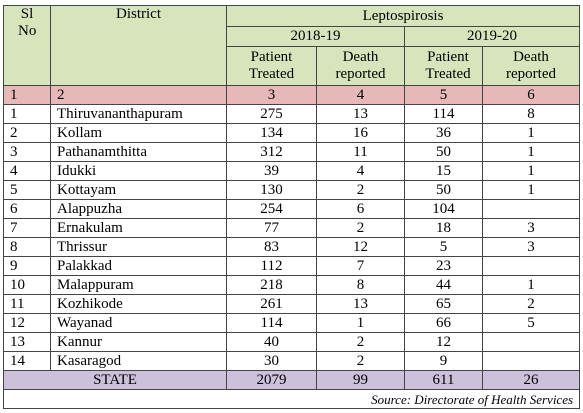  What do you see at coordinates (271, 95) in the screenshot?
I see `index-cell: 3` at bounding box center [271, 95].